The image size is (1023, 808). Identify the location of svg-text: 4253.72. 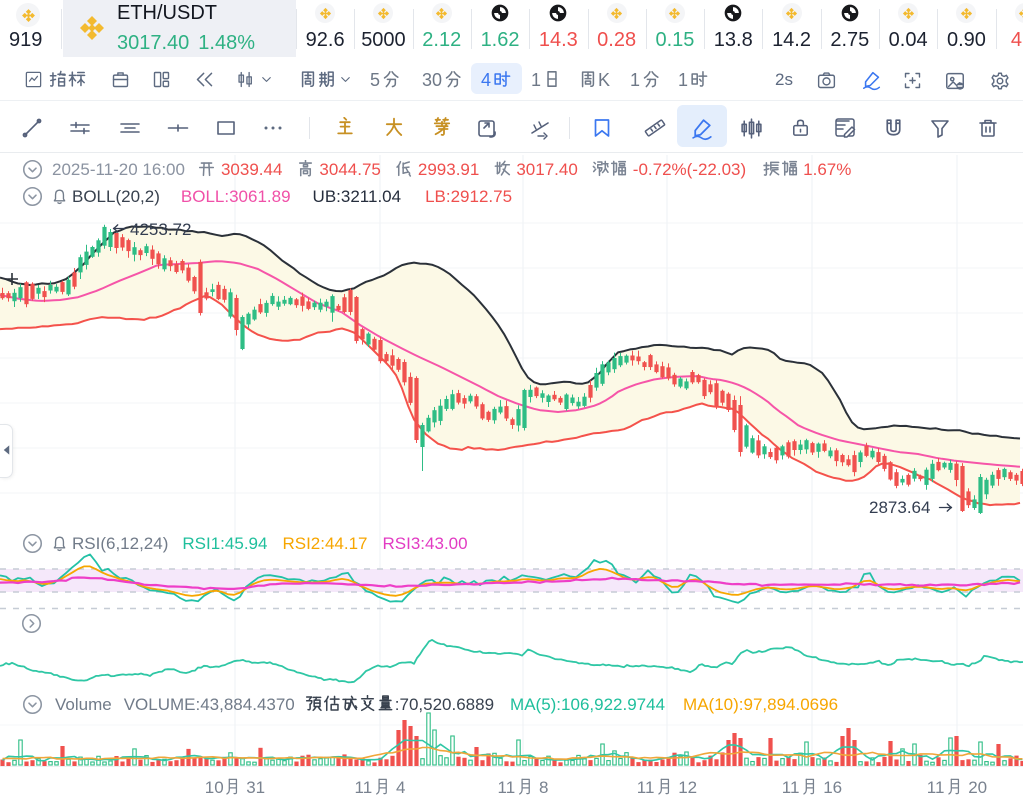
(160, 229).